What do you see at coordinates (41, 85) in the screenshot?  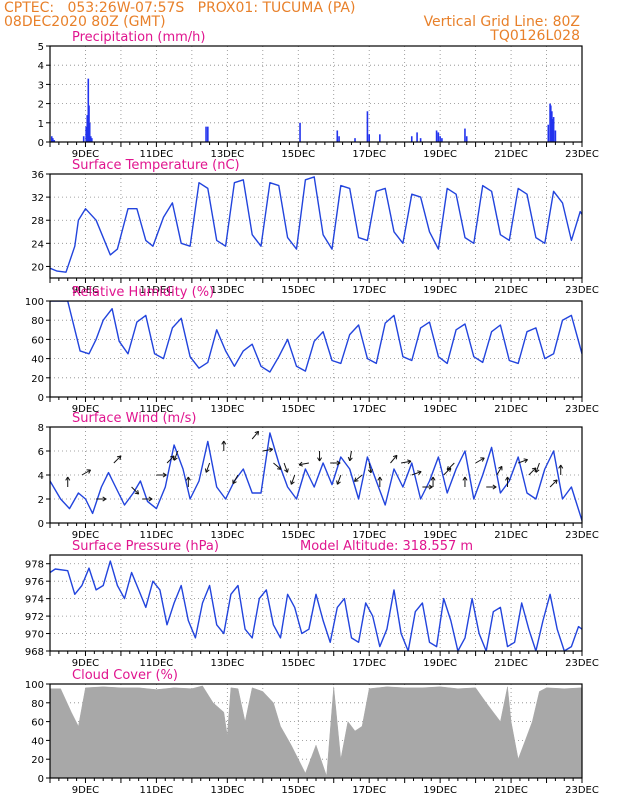 I see `y-tick-label: 3` at bounding box center [41, 85].